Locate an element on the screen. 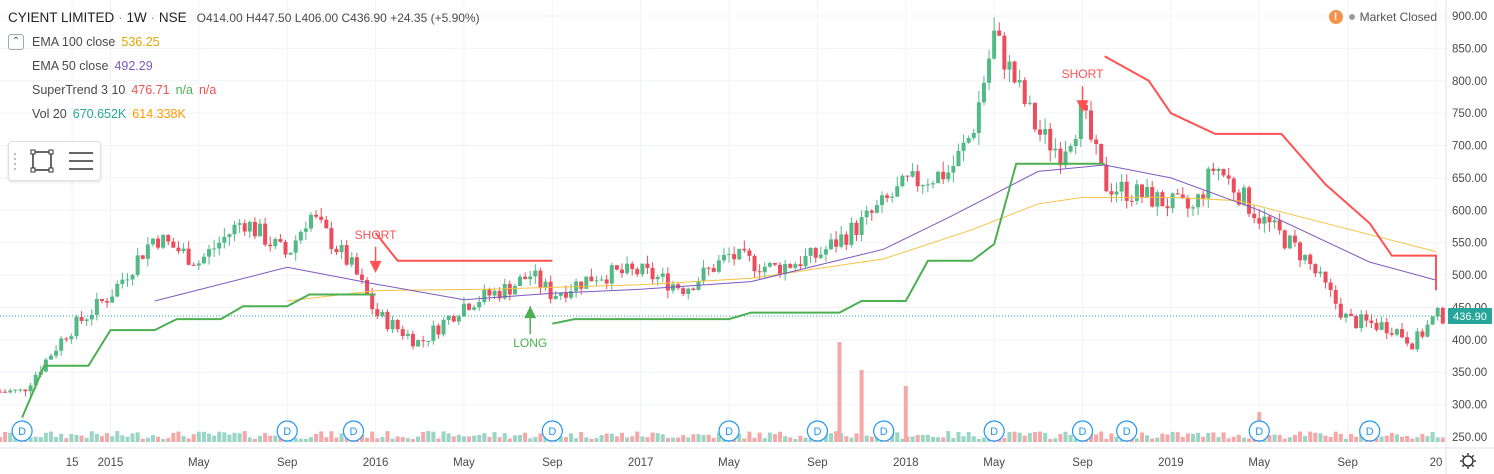  close-label: C is located at coordinates (346, 18).